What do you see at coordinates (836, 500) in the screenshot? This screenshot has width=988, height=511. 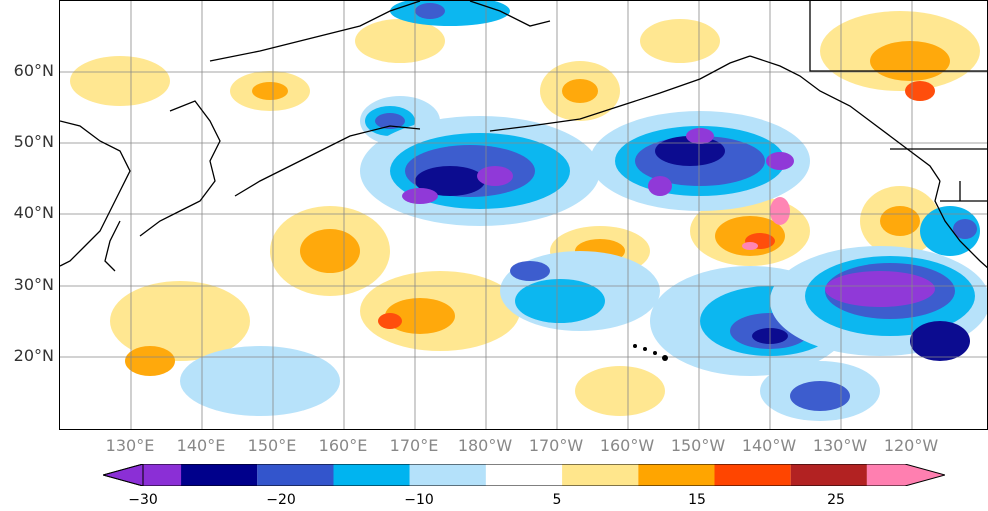 I see `colorbar-tick-label: 25` at bounding box center [836, 500].